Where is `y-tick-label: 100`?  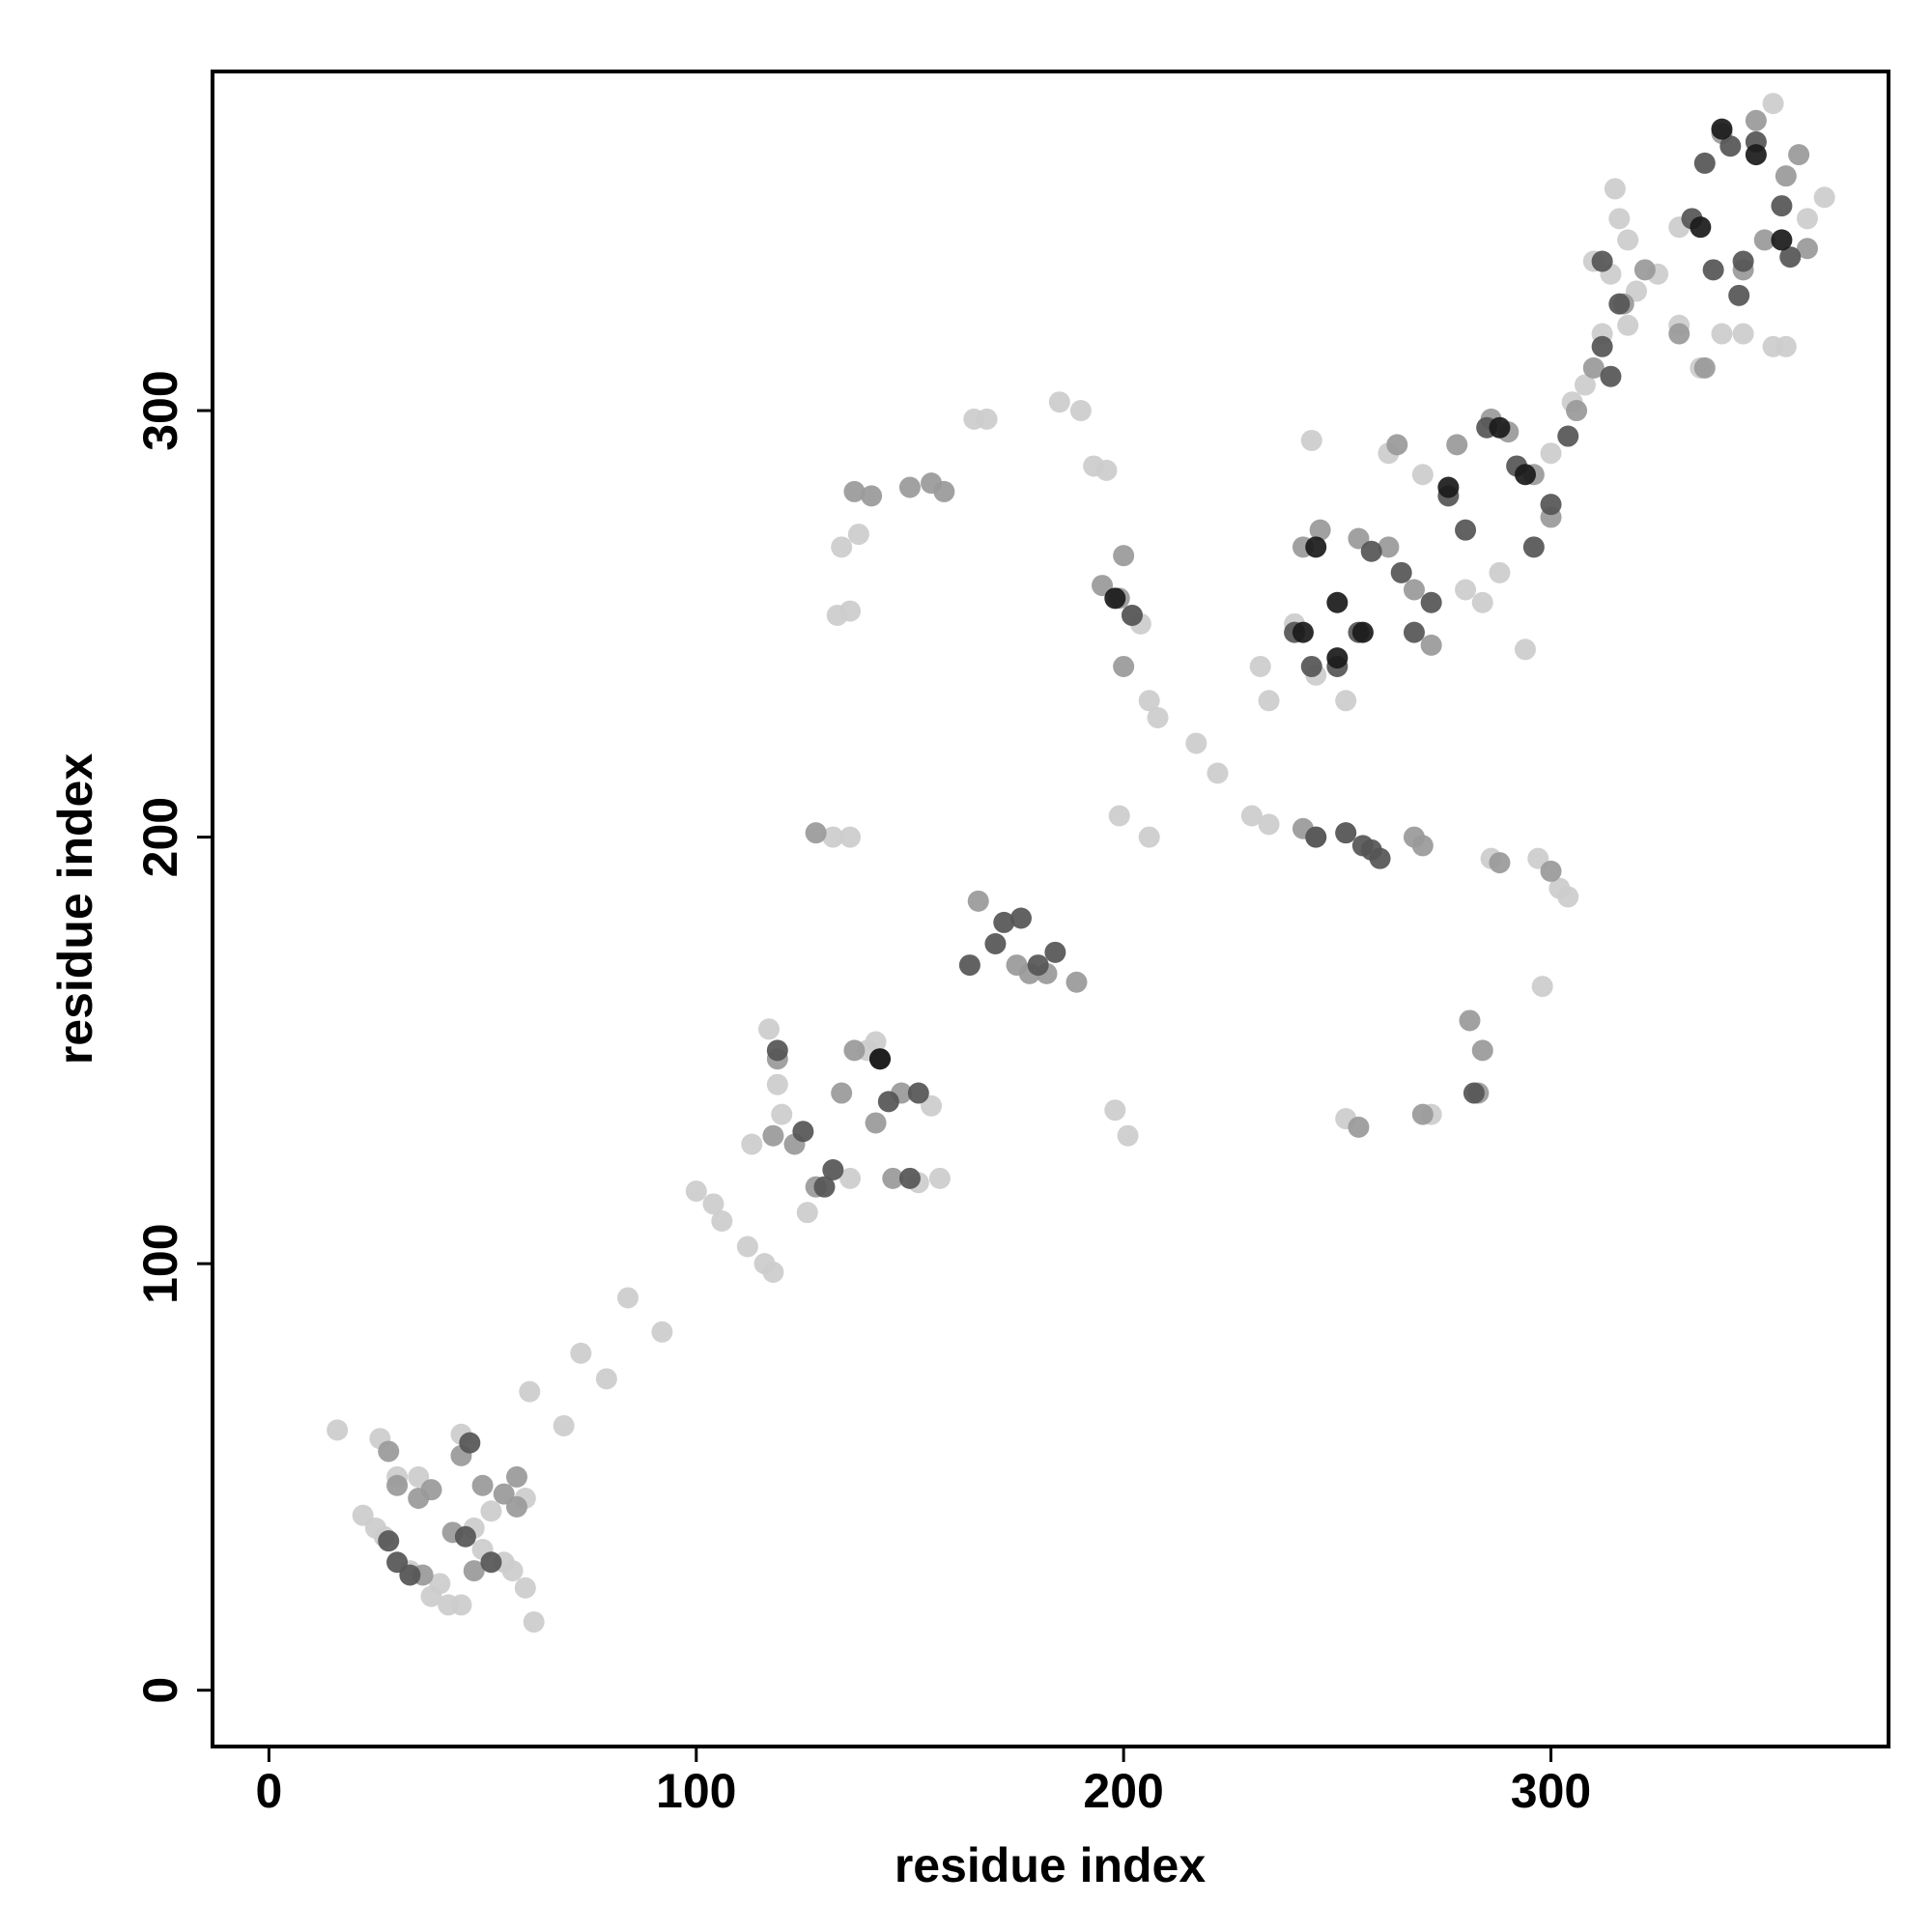 y-tick-label: 100 is located at coordinates (160, 1263).